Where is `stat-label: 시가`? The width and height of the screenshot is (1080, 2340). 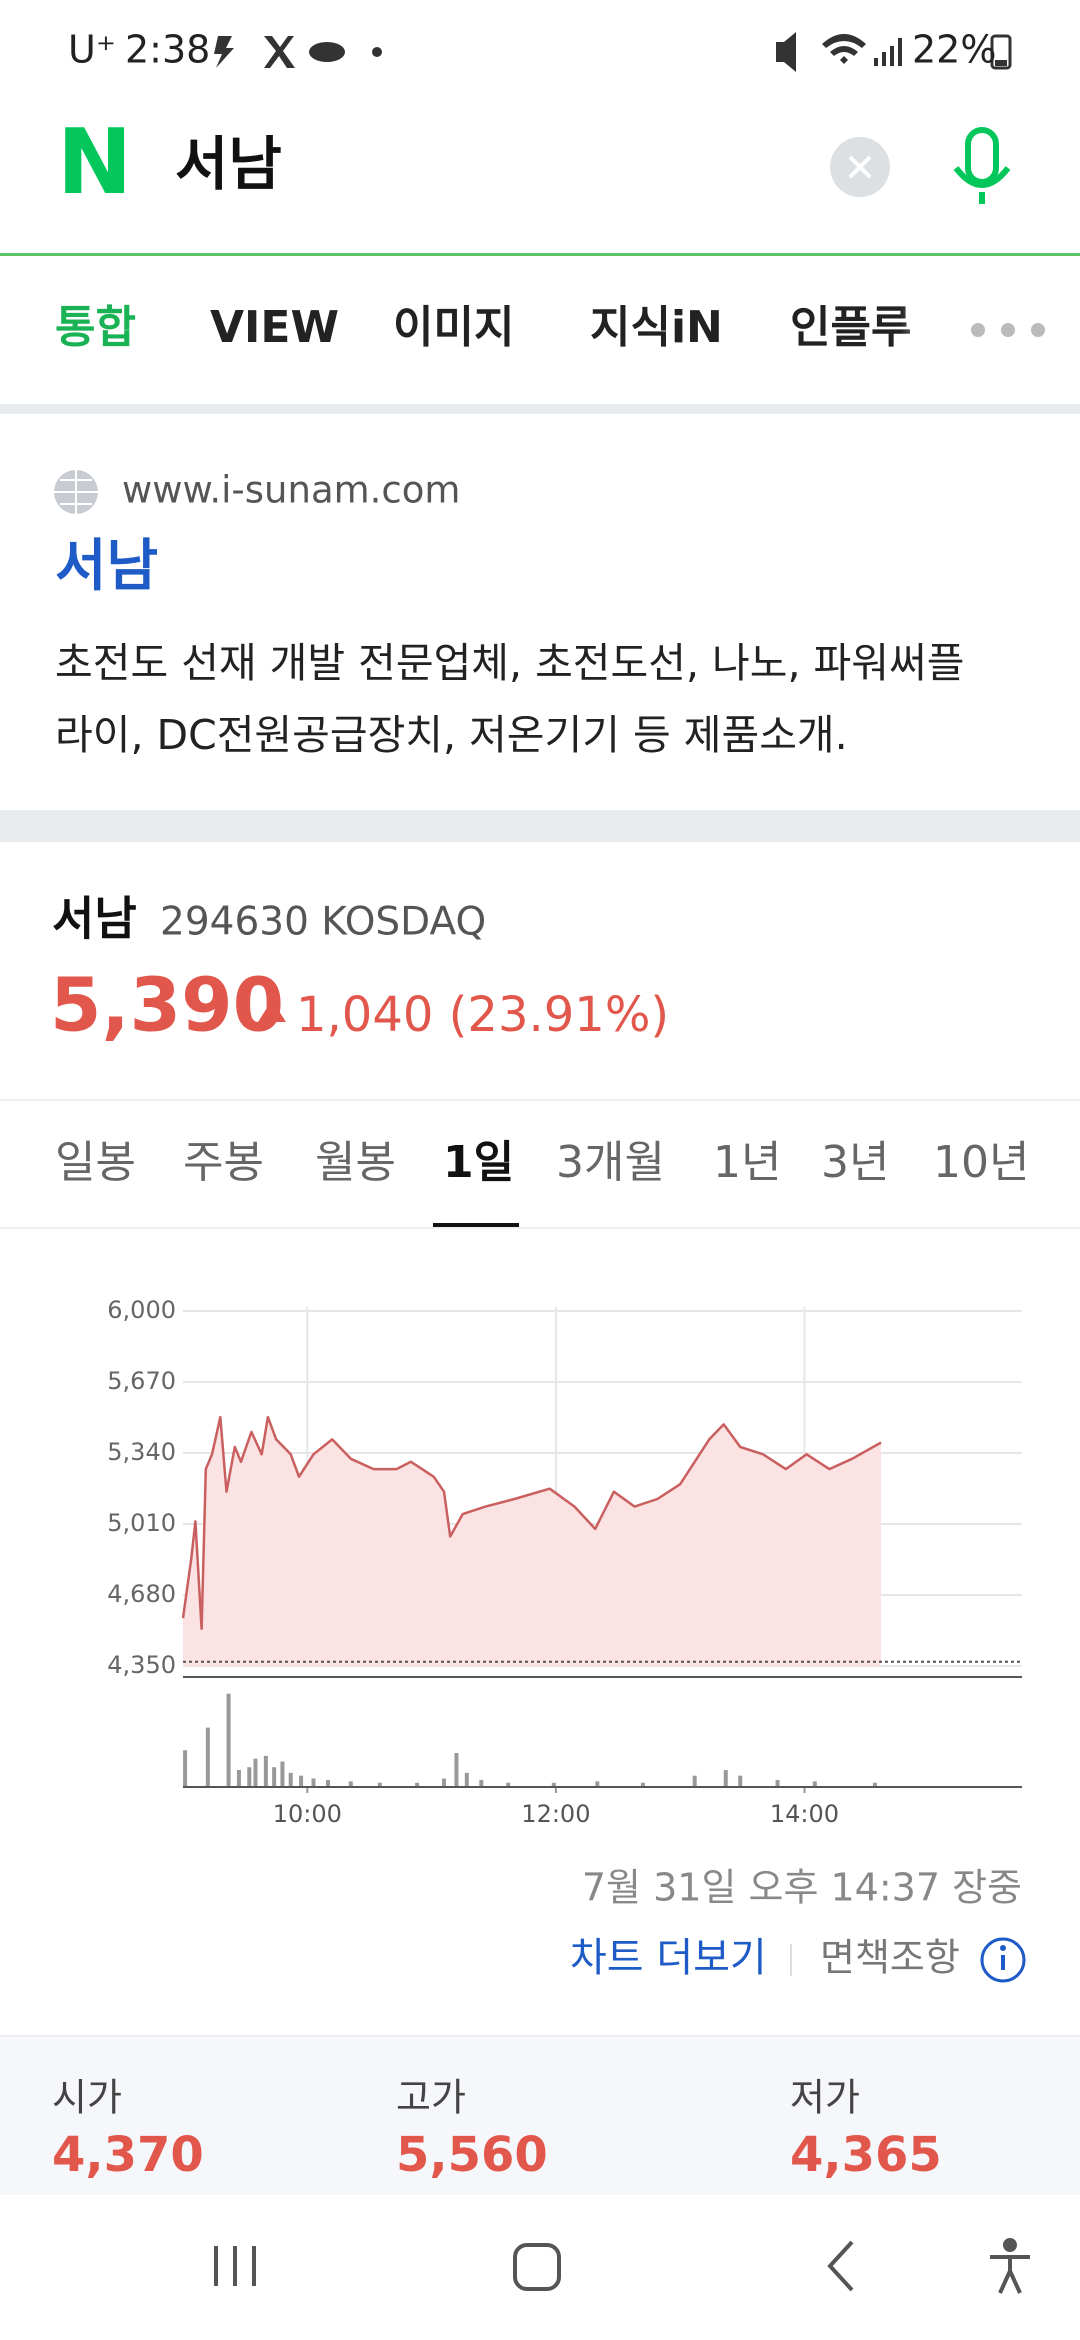 stat-label: 시가 is located at coordinates (87, 2098).